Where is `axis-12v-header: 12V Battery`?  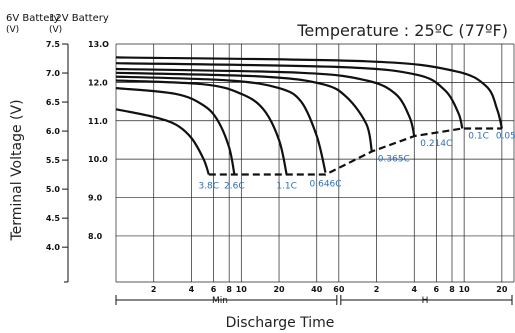
axis-12v-header: 12V Battery is located at coordinates (79, 18).